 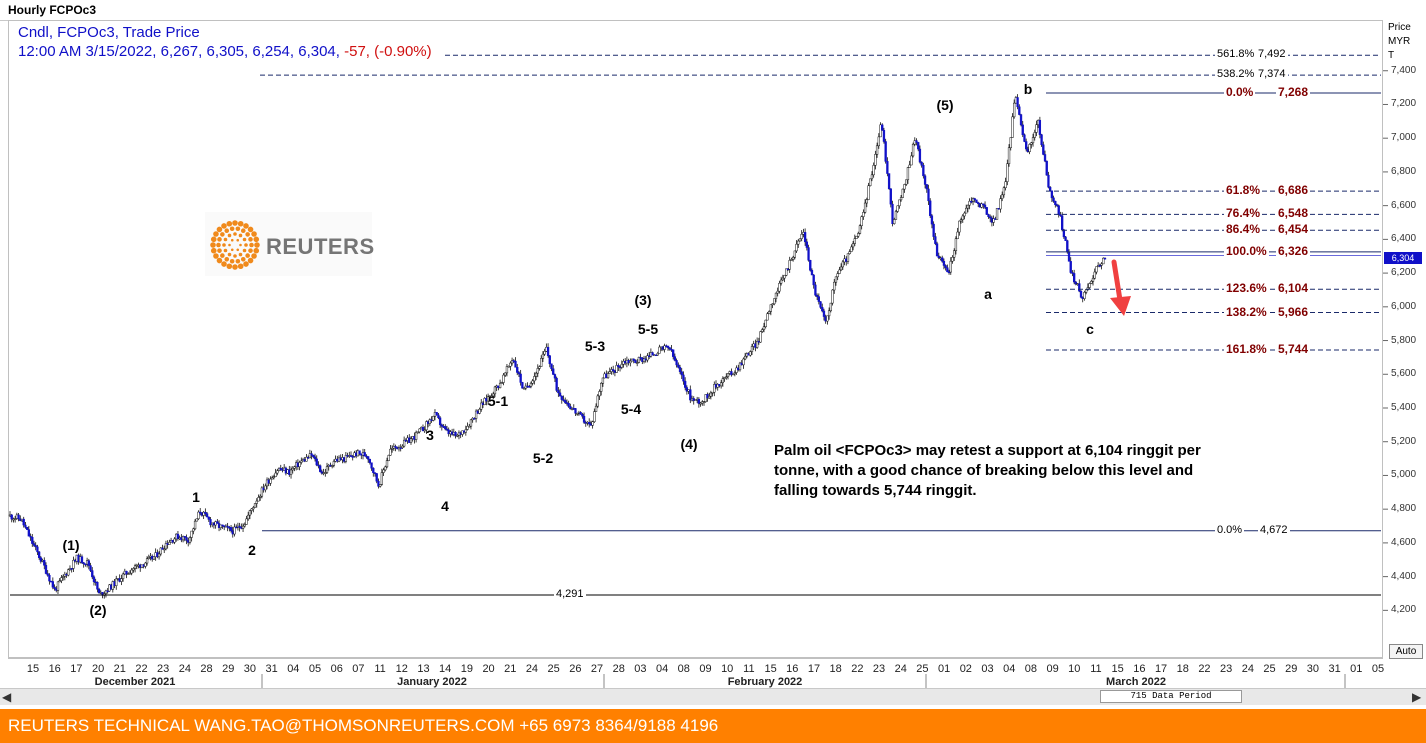 I want to click on x-tick-label: 23, so click(x=879, y=669).